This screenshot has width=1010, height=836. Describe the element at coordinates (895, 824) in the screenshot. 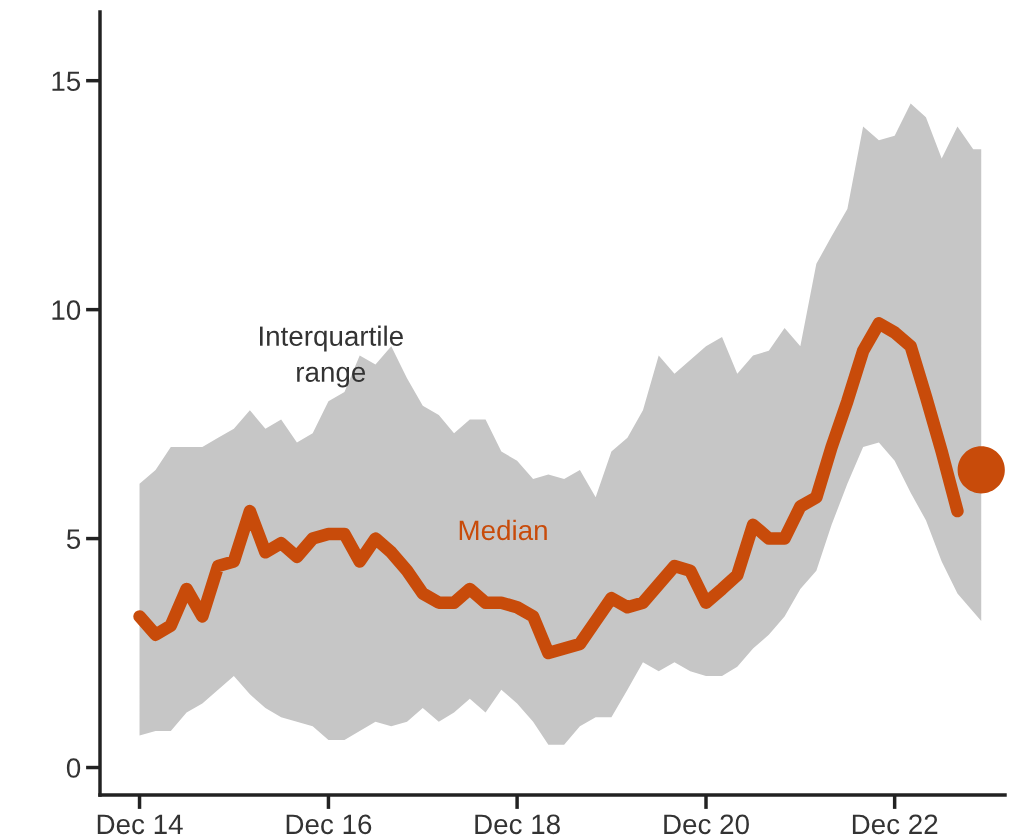

I see `x-tick-label: Dec 22` at that location.